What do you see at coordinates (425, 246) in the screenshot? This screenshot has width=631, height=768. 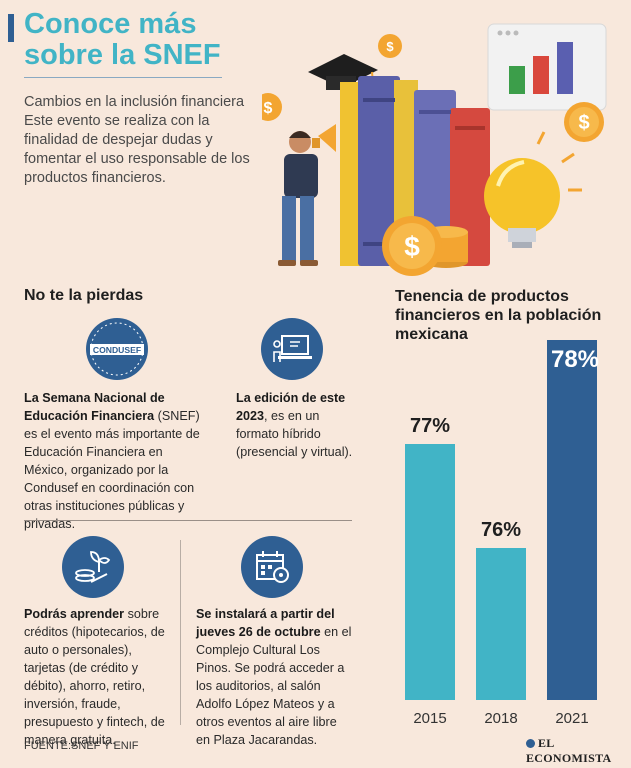 I see `coin-stack-icon: $` at bounding box center [425, 246].